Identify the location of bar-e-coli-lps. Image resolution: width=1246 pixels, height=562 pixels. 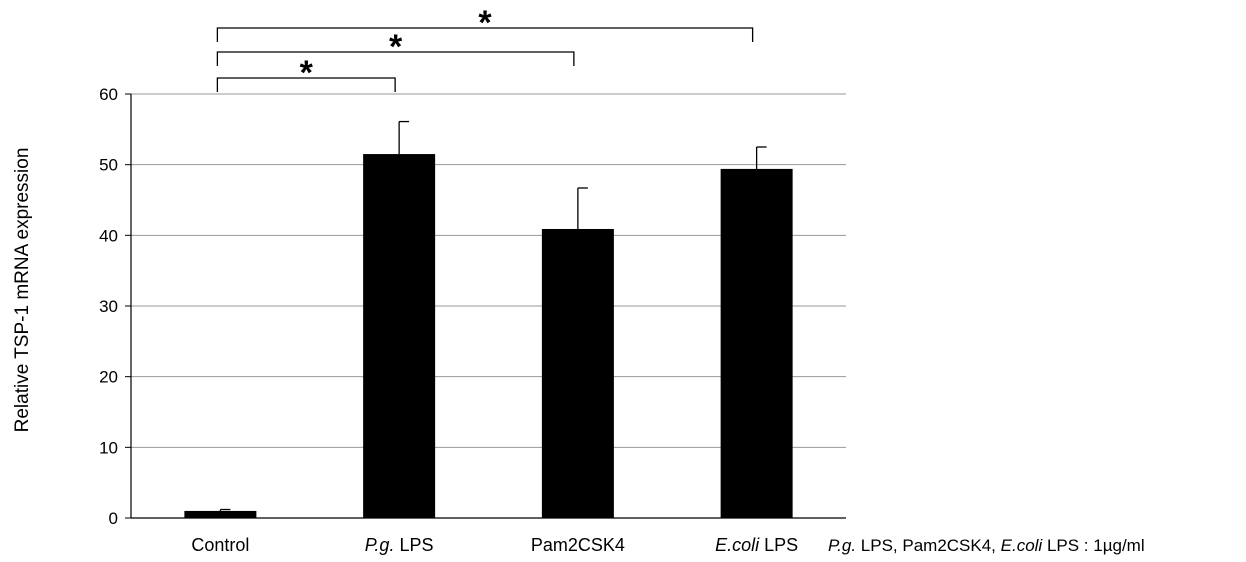
(756, 343).